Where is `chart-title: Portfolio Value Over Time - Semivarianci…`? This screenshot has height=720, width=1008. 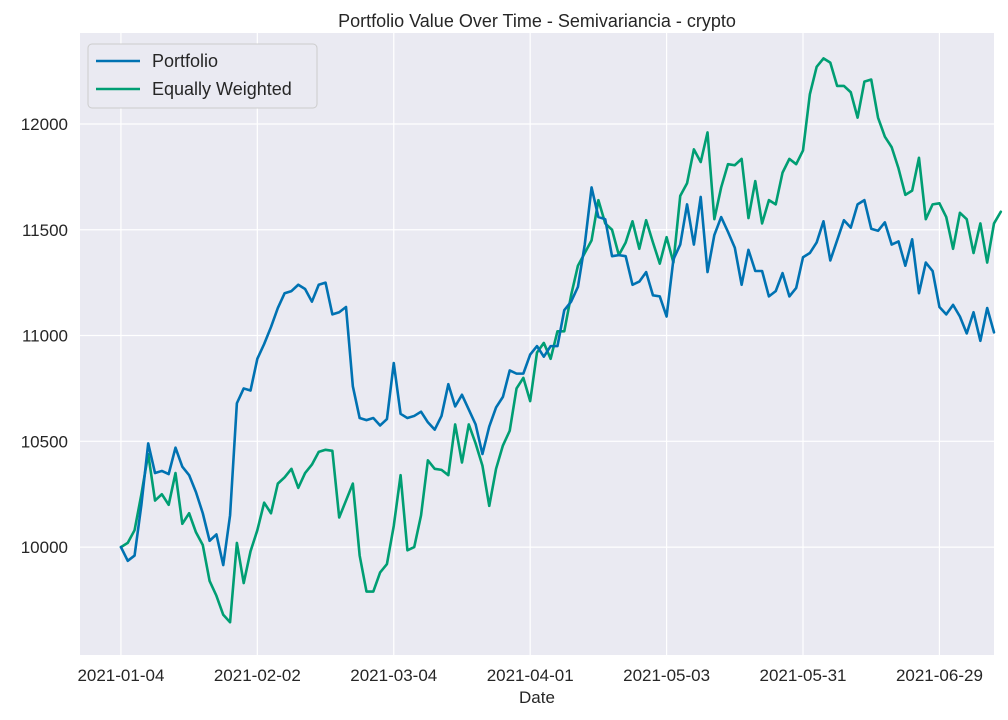
chart-title: Portfolio Value Over Time - Semivarianci… is located at coordinates (537, 21).